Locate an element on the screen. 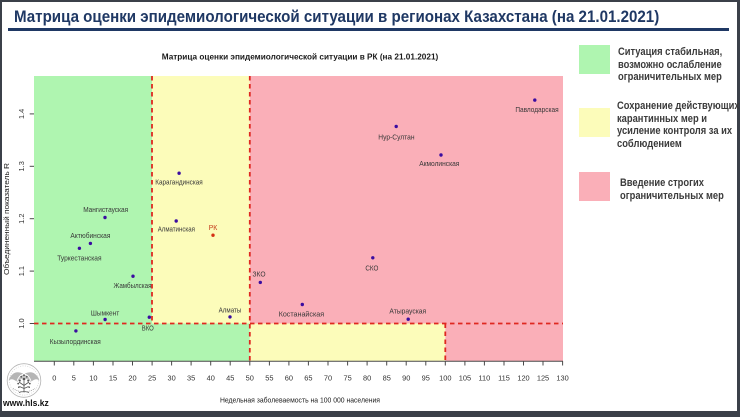 The width and height of the screenshot is (740, 417). svg-text: 70 is located at coordinates (328, 378).